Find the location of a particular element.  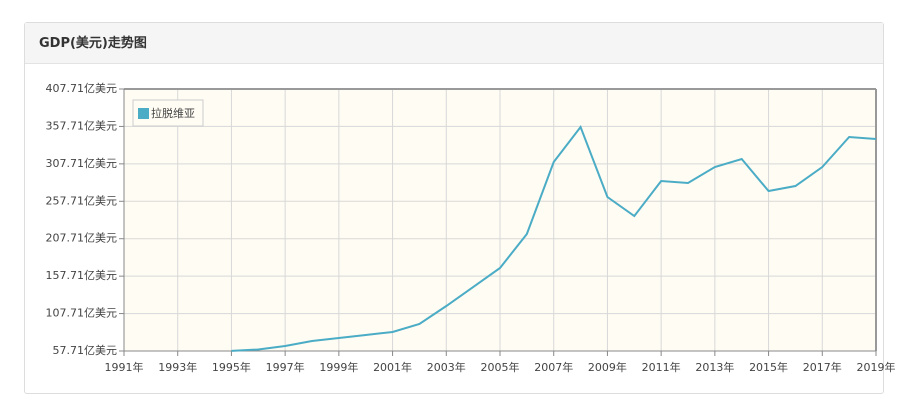

x-tick-label: 1999年 is located at coordinates (338, 367).